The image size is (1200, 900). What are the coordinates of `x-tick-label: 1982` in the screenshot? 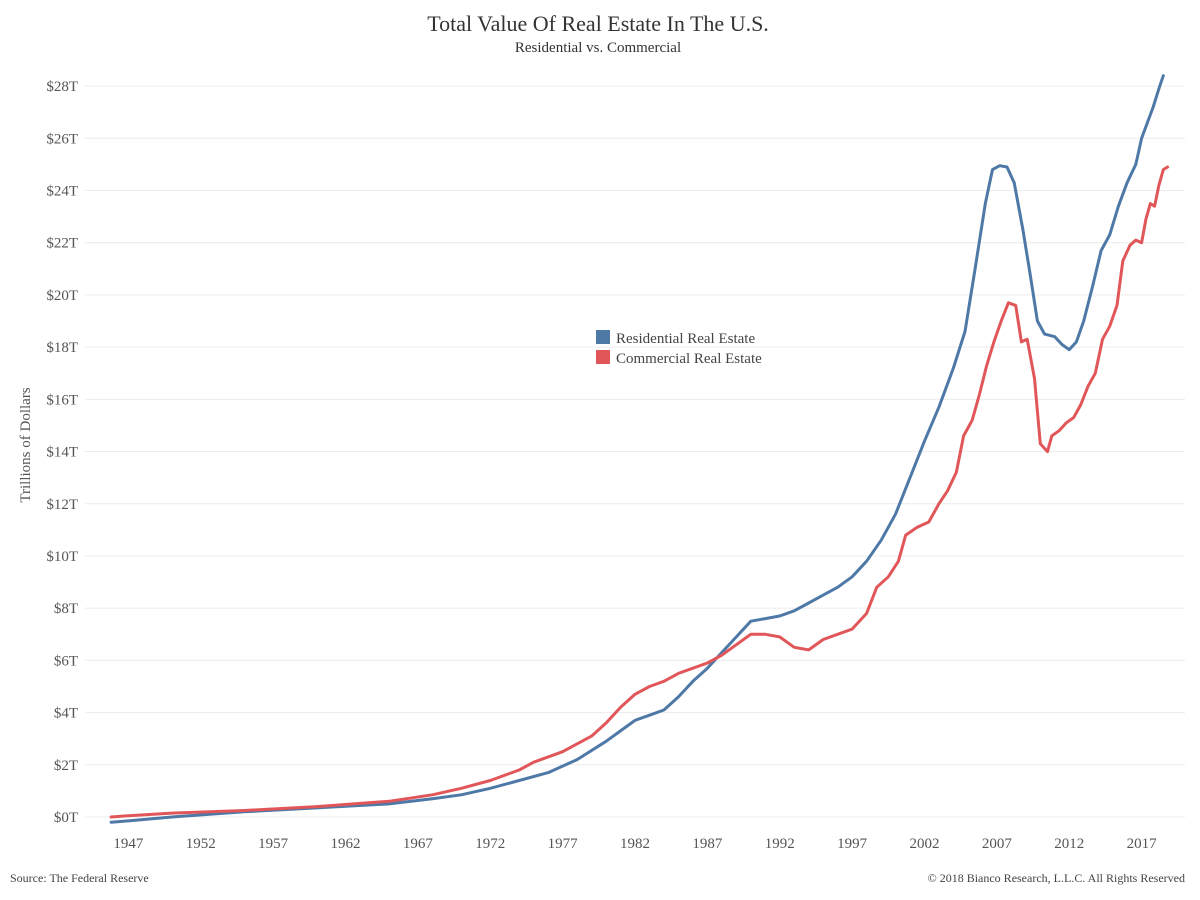 It's located at (635, 844).